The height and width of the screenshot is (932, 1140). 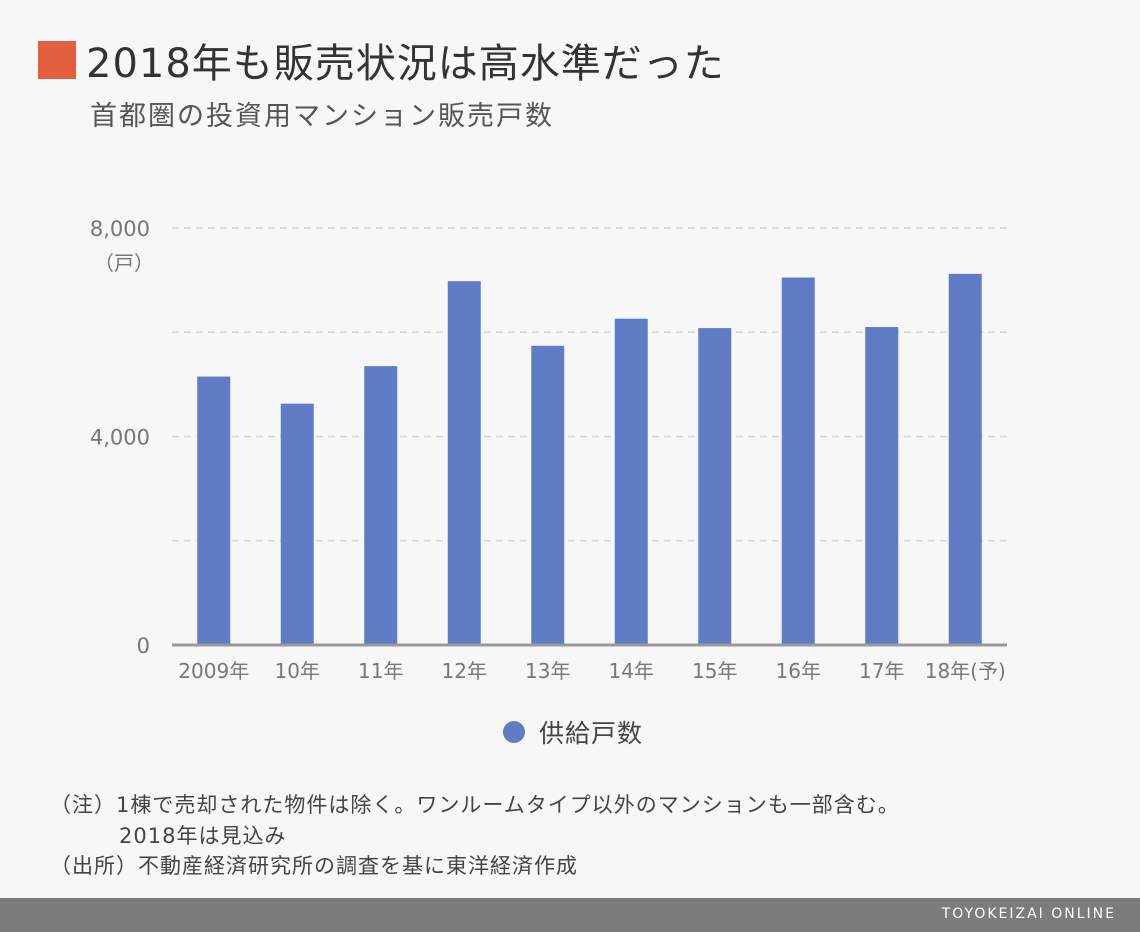 What do you see at coordinates (798, 671) in the screenshot?
I see `x-tick-label: 16年` at bounding box center [798, 671].